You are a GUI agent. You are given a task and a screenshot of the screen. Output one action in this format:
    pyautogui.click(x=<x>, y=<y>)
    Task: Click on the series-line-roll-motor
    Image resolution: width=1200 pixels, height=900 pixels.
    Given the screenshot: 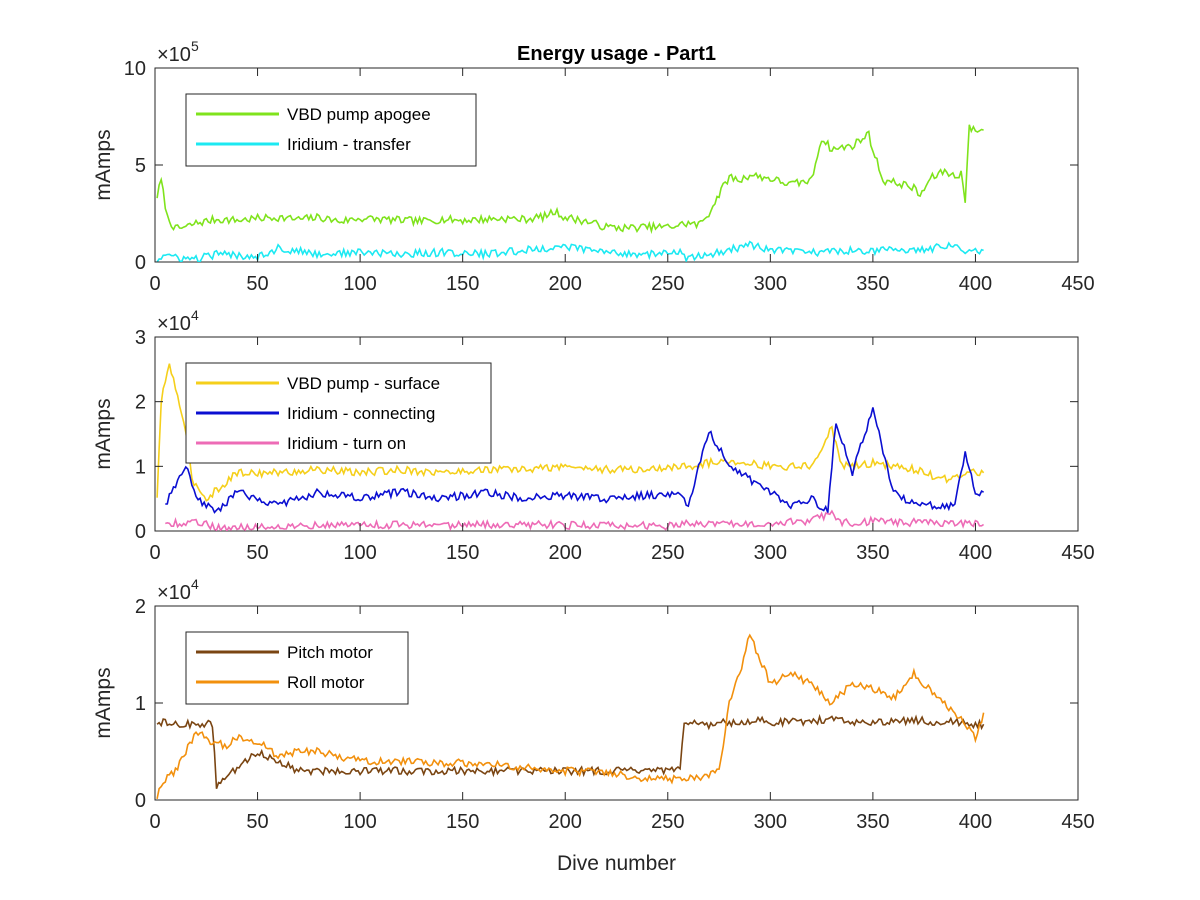 What is the action you would take?
    pyautogui.click(x=570, y=716)
    